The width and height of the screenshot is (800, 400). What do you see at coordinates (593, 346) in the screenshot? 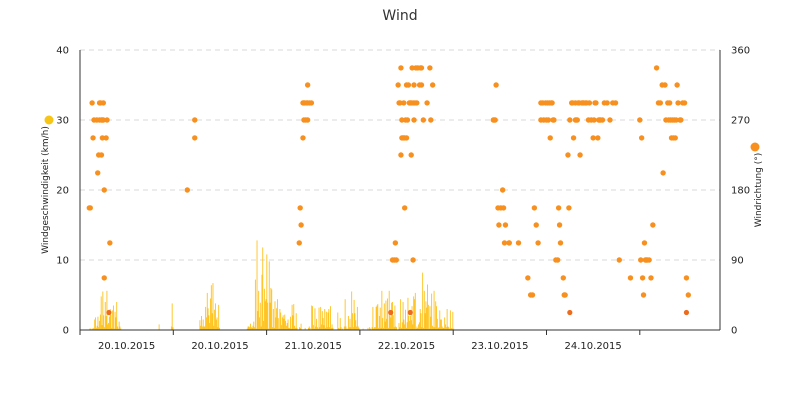
I see `x-tick-label: 24.10.2015` at bounding box center [593, 346].